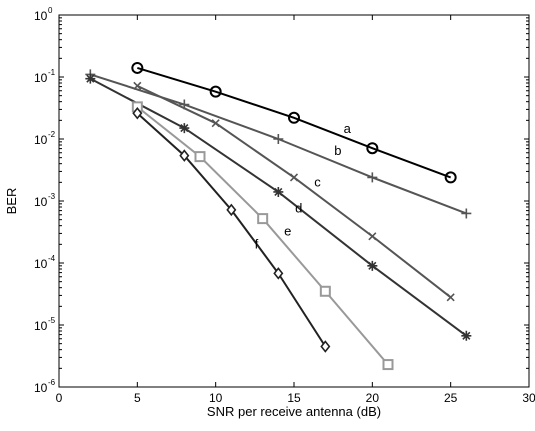 This screenshot has width=535, height=431. What do you see at coordinates (59, 398) in the screenshot?
I see `x-tick-label: 0` at bounding box center [59, 398].